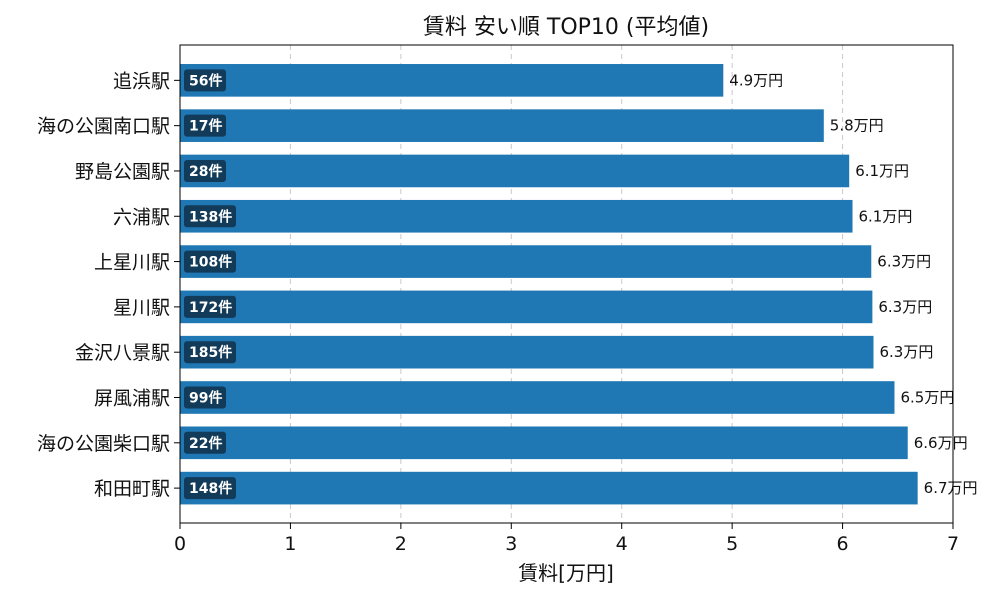 This screenshot has width=1000, height=600. I want to click on x-axis-label: 賃料[万円], so click(566, 573).